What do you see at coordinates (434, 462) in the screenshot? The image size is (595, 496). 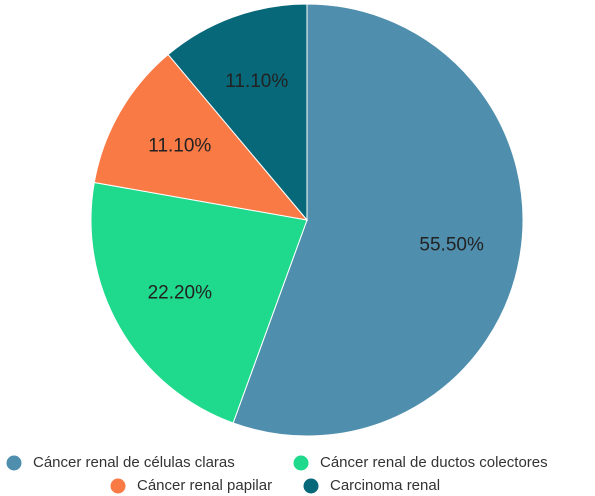 I see `legend-label: Cáncer renal de ductos colectores` at bounding box center [434, 462].